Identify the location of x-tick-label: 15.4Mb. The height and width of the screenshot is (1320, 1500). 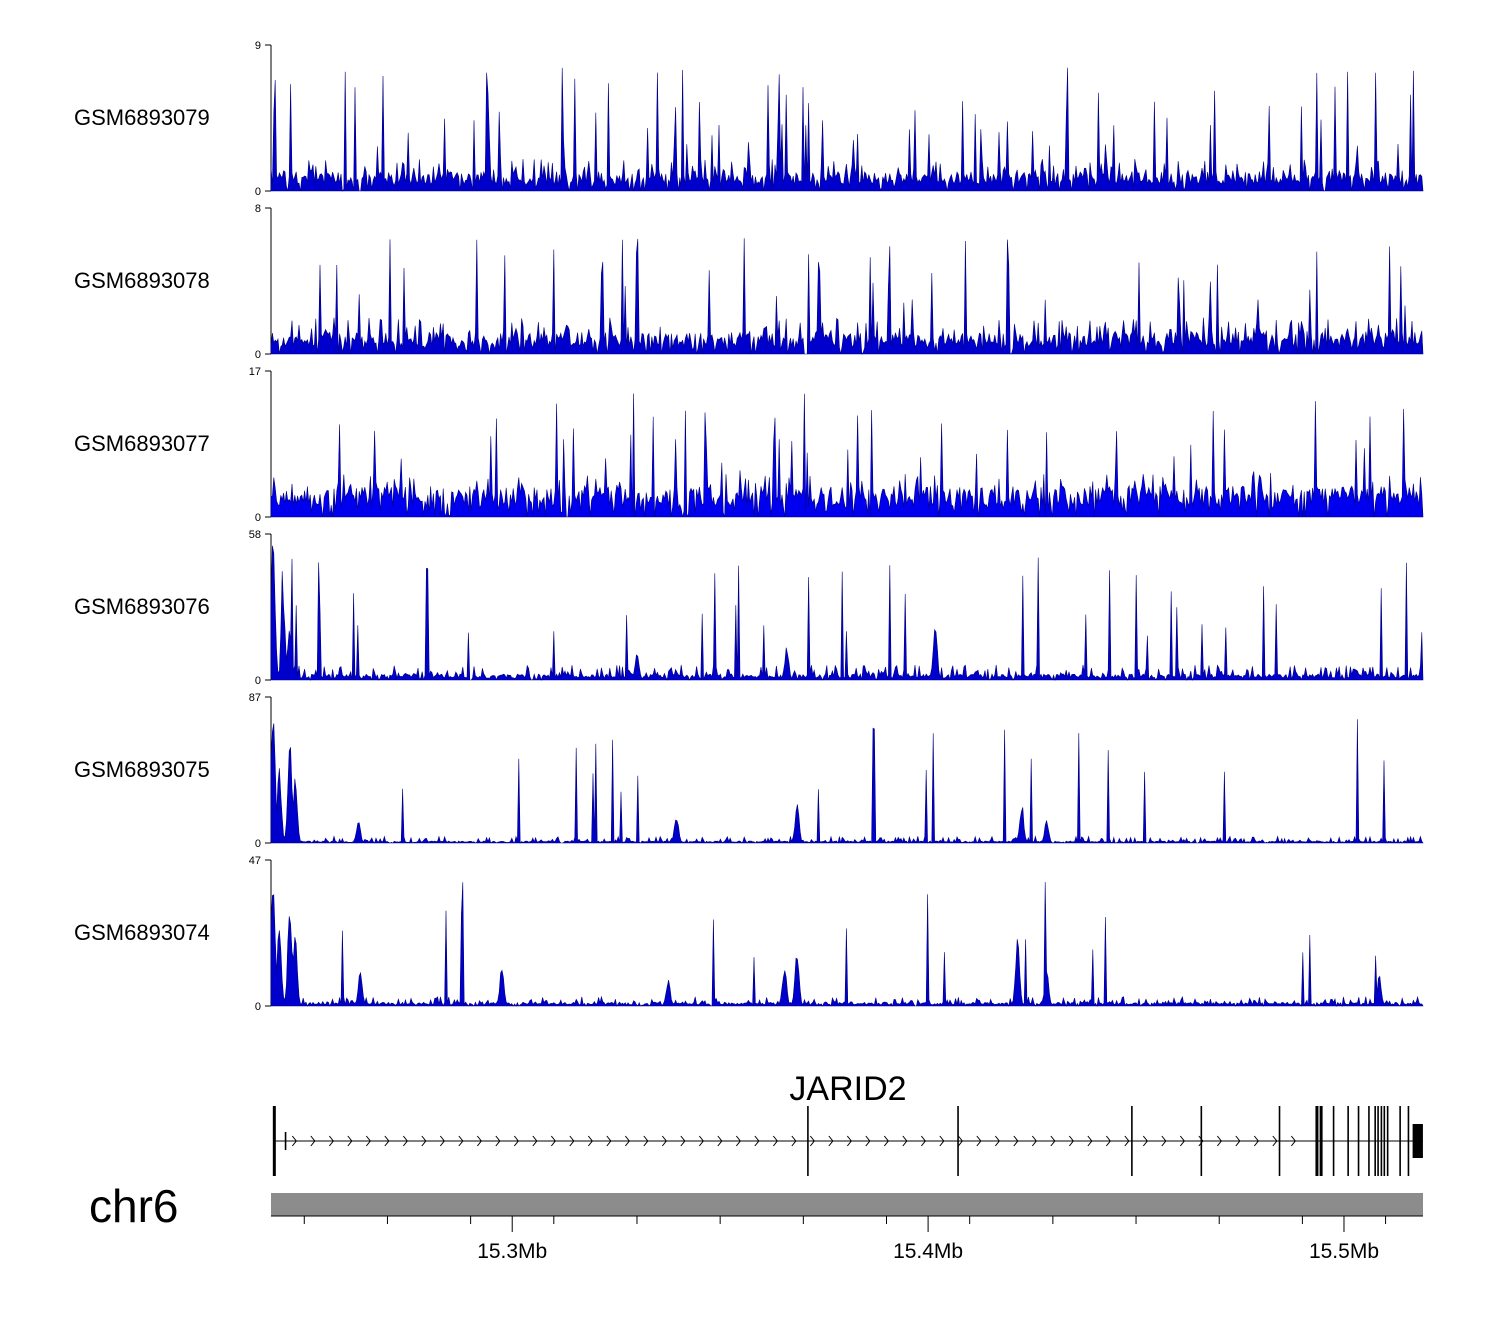
(928, 1251).